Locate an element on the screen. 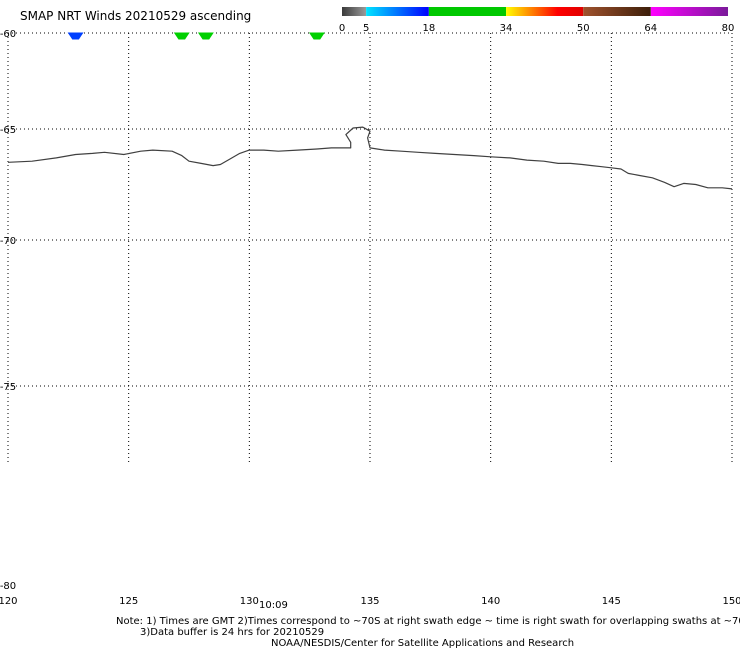 The height and width of the screenshot is (650, 740). coastline is located at coordinates (370, 158).